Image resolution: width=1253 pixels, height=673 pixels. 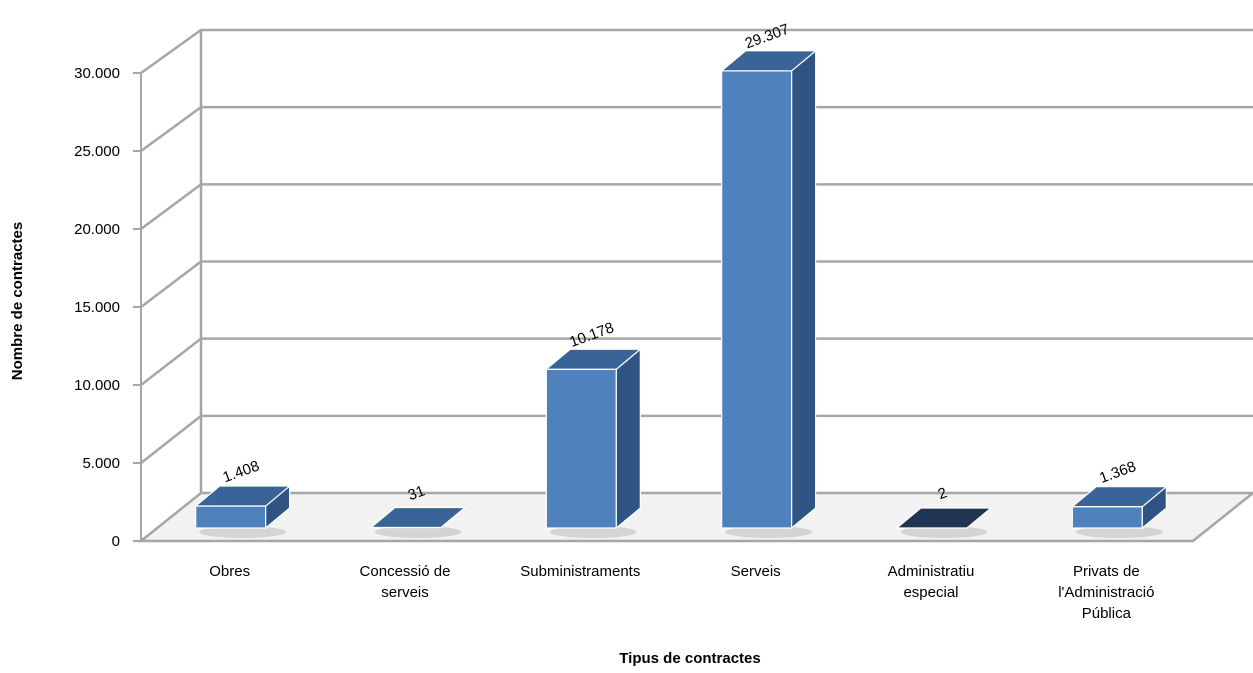 What do you see at coordinates (101, 463) in the screenshot?
I see `y-tick-label: 5.000` at bounding box center [101, 463].